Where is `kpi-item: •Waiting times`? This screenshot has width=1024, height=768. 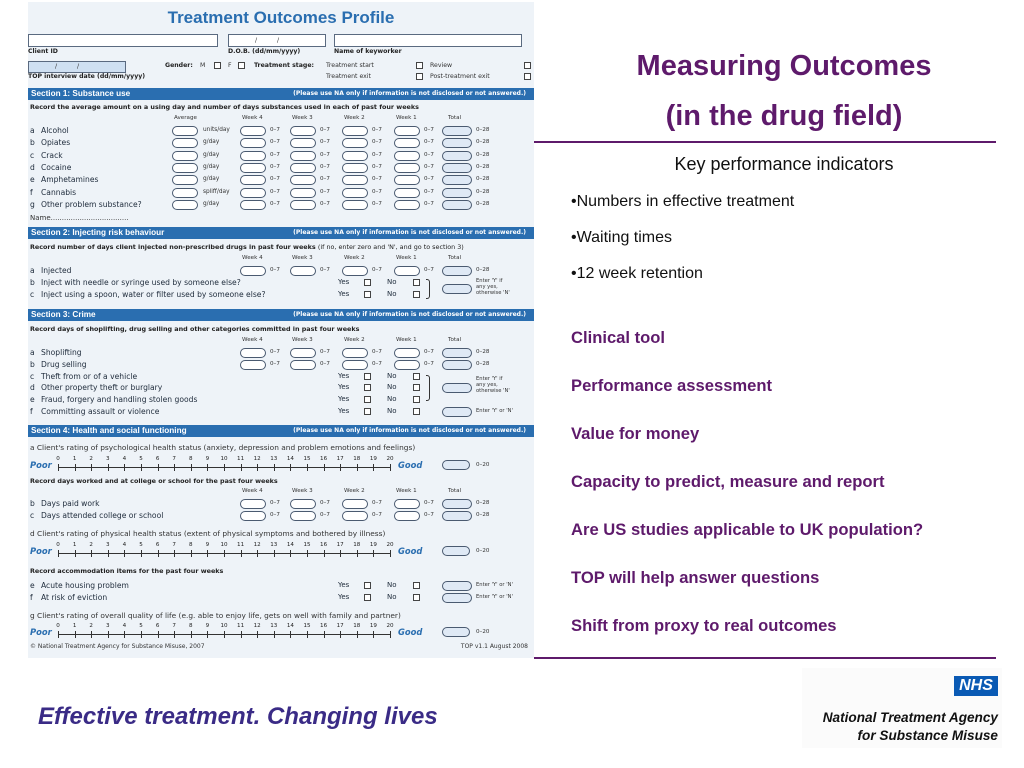
kpi-item: •Waiting times is located at coordinates (622, 237).